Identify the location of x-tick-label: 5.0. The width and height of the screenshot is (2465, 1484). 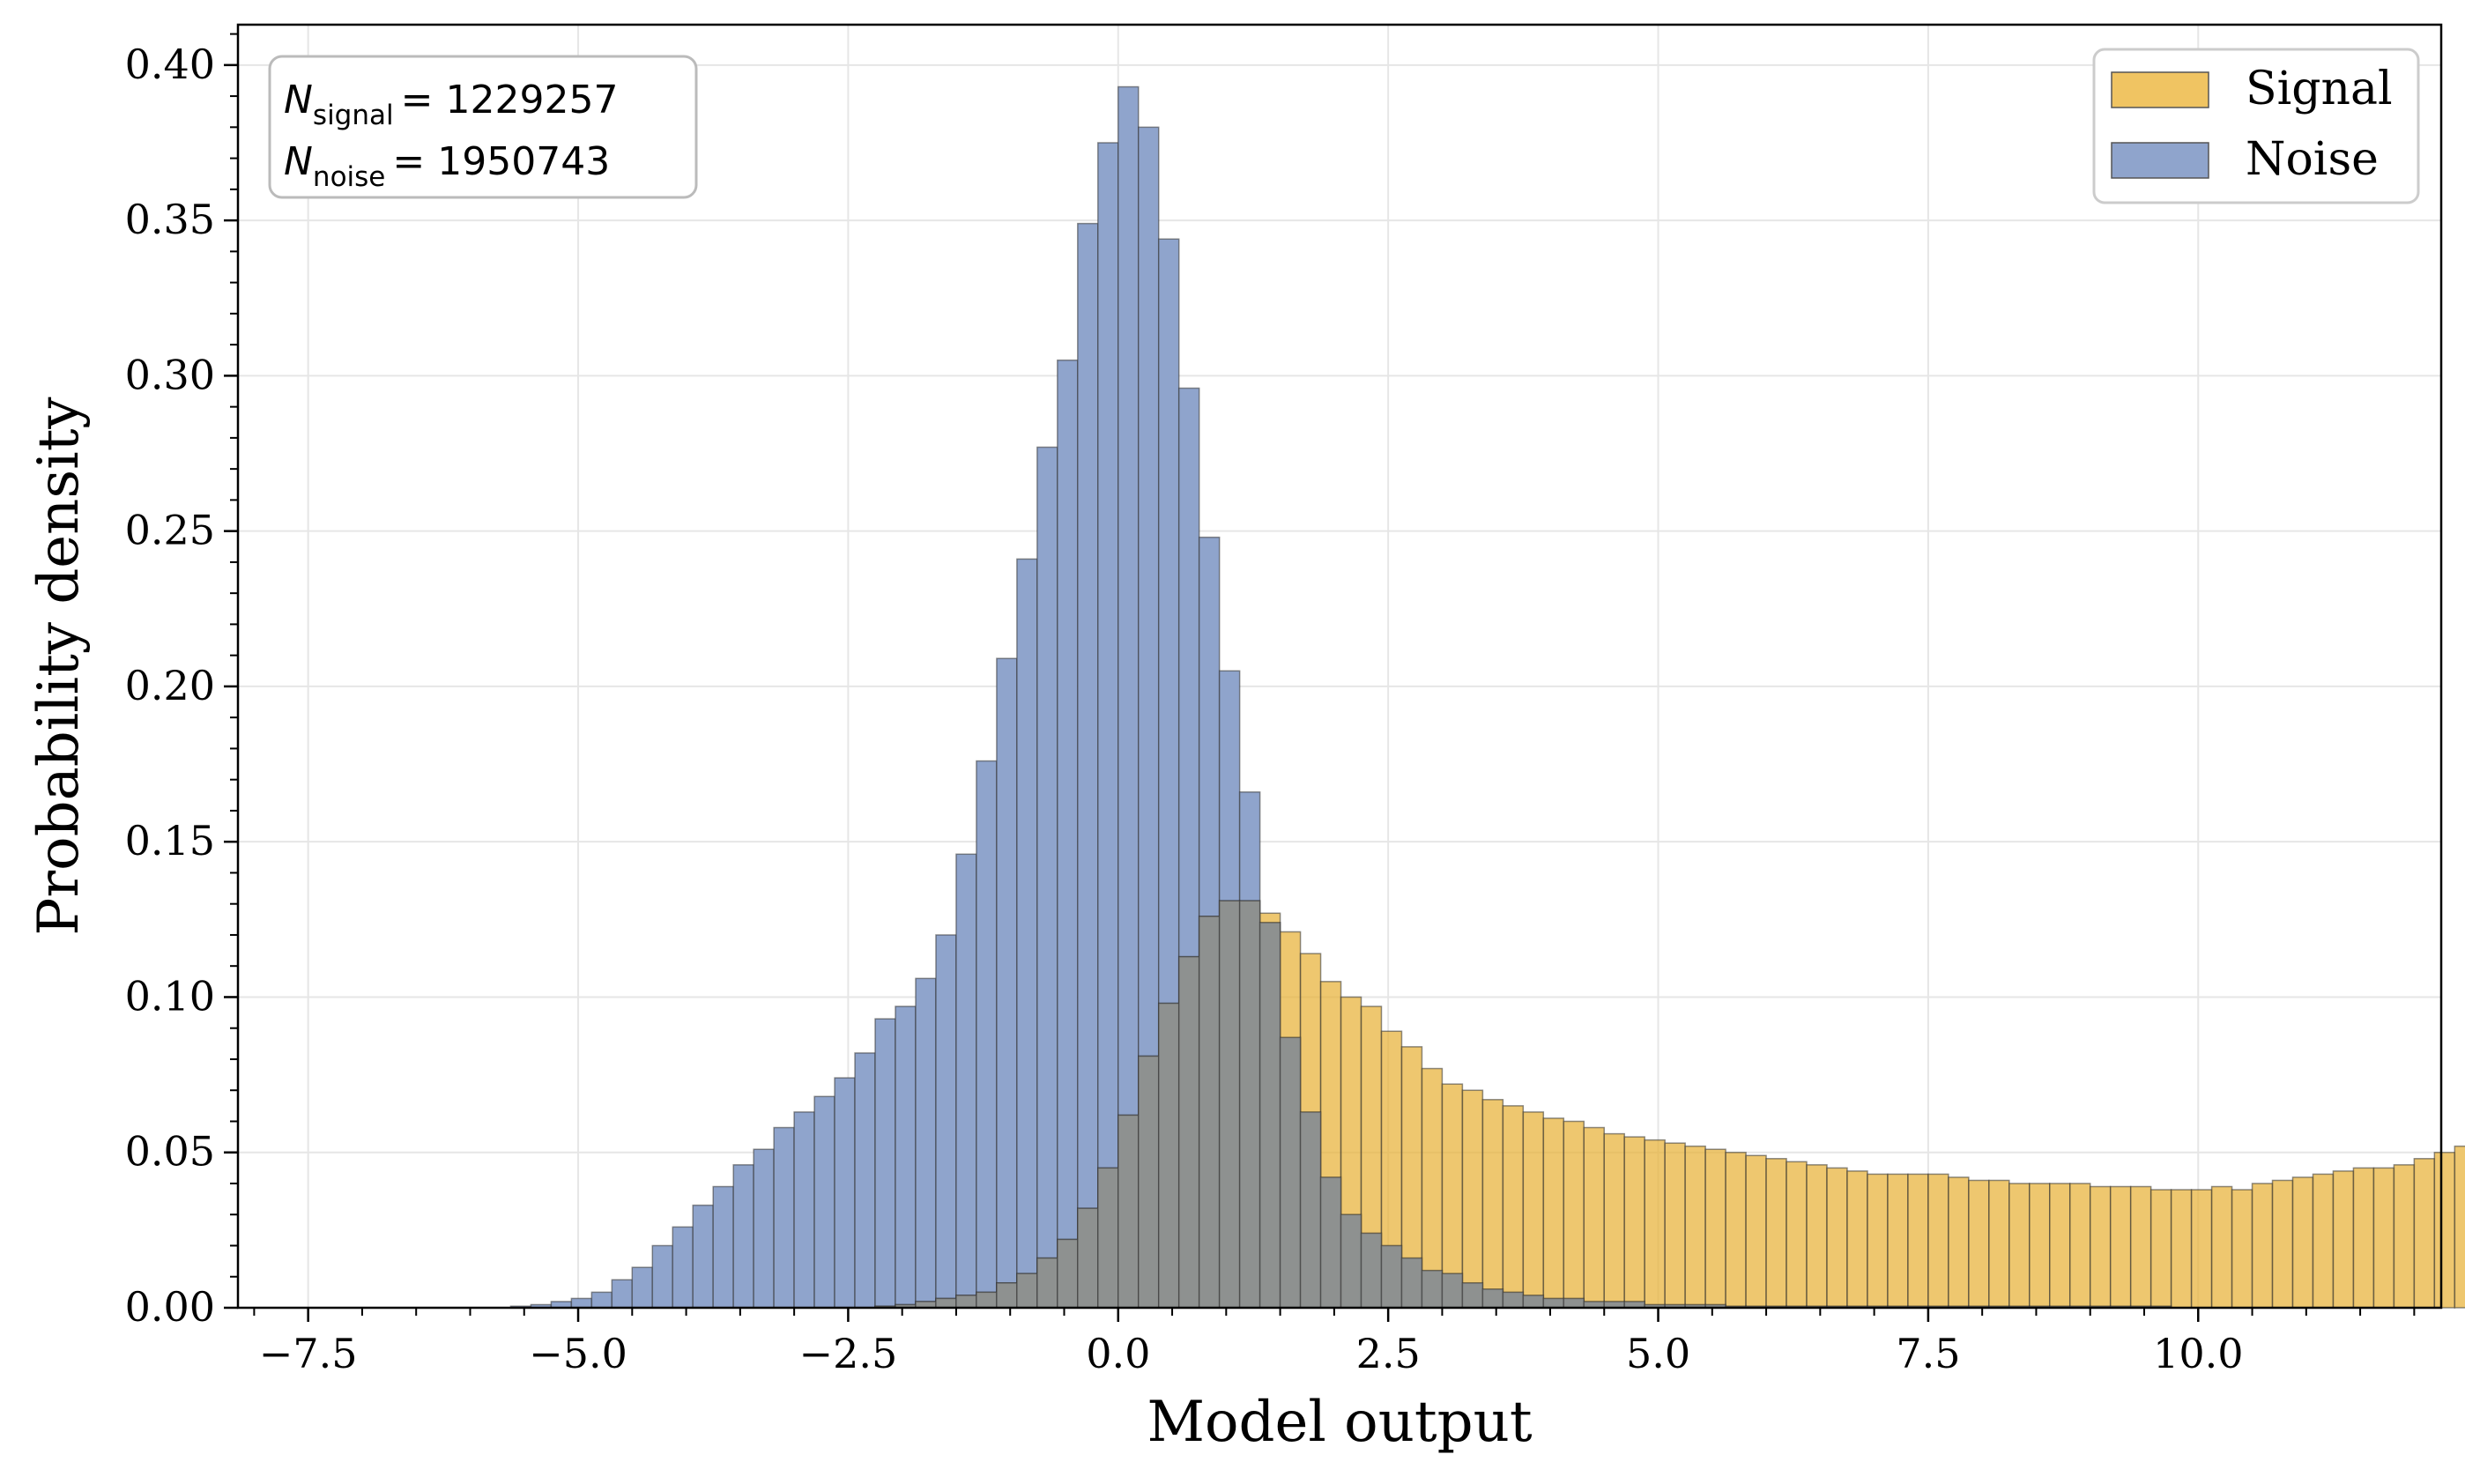
(1658, 1353).